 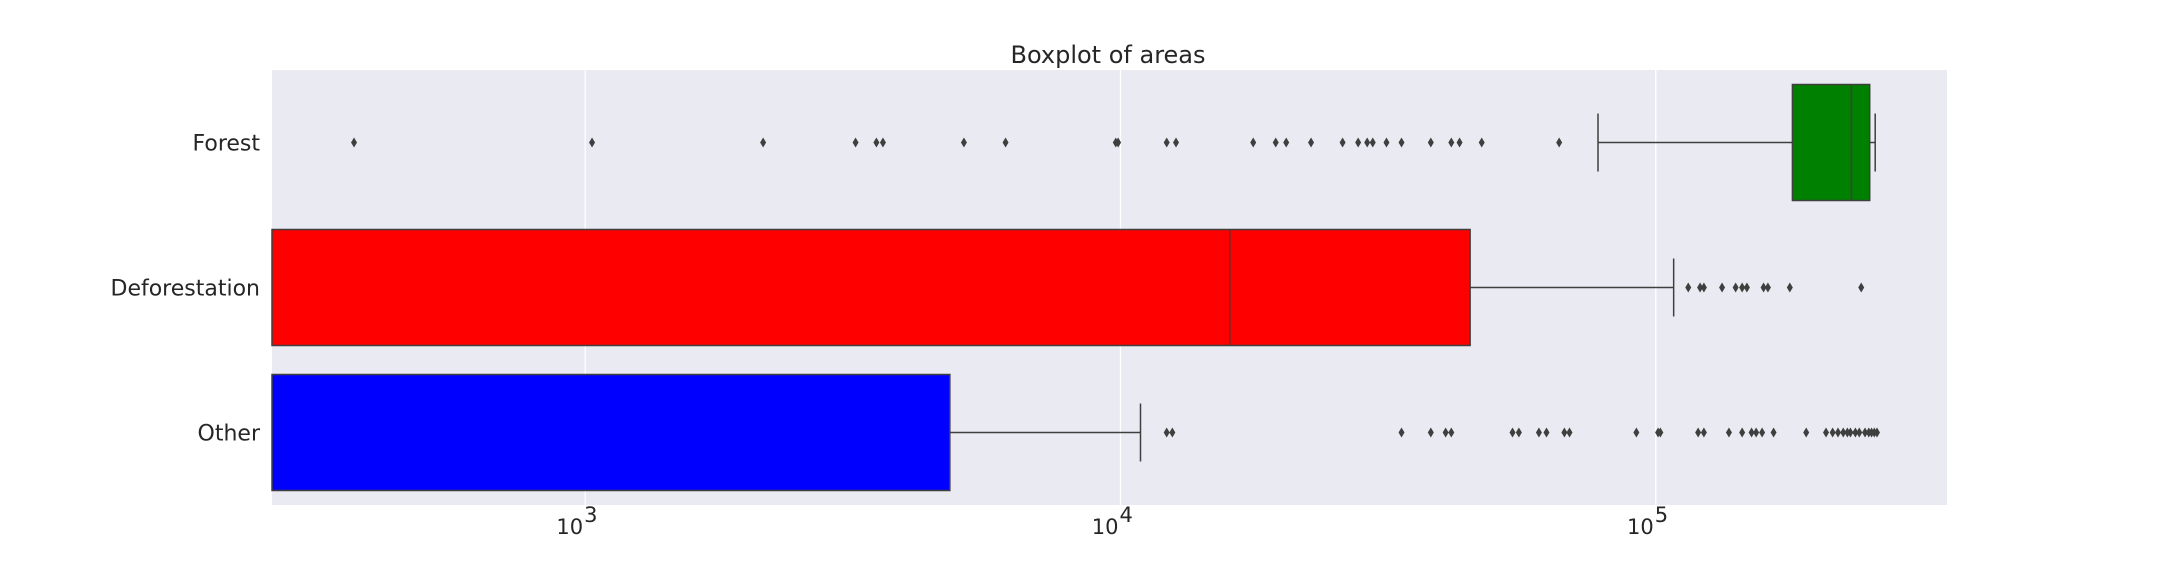 I want to click on x-tick-exponent: 4, so click(x=1125, y=515).